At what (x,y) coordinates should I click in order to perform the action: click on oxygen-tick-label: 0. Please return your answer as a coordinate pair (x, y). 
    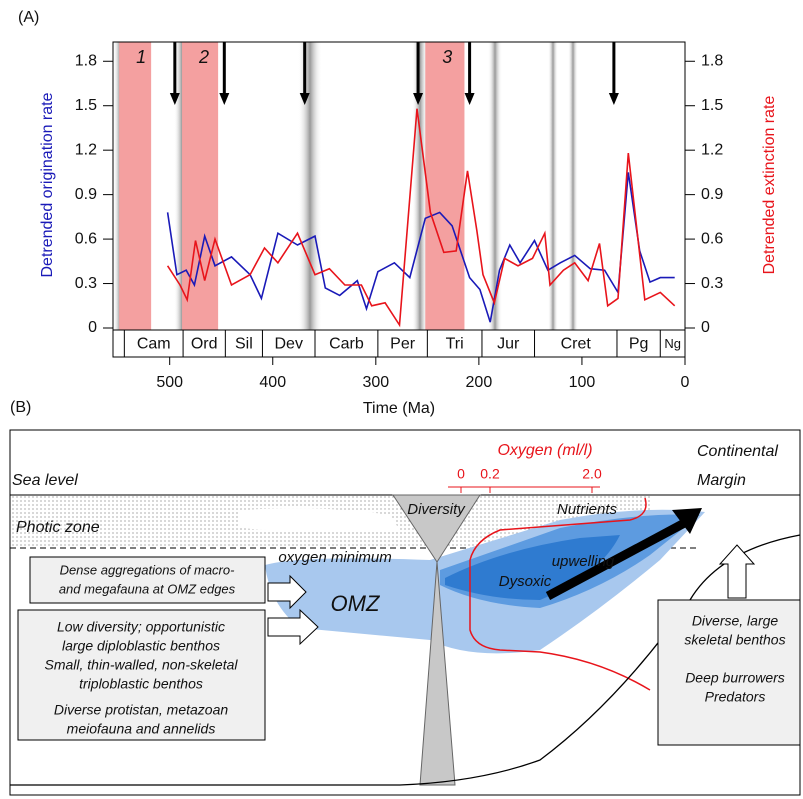
    Looking at the image, I should click on (461, 474).